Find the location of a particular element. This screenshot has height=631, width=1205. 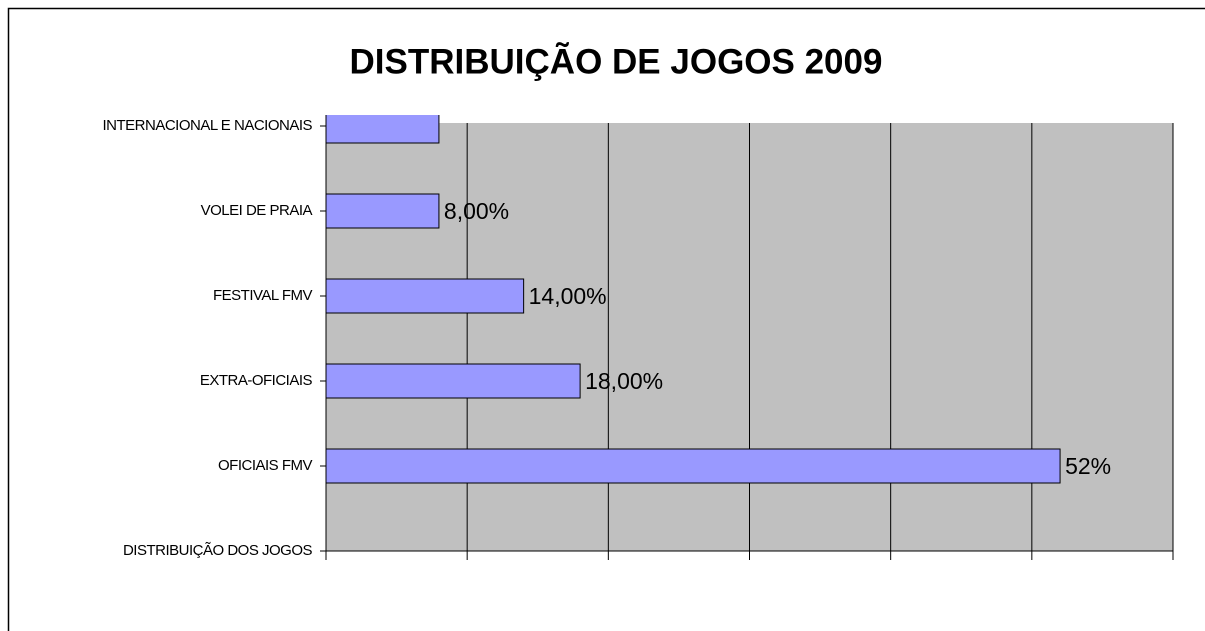

y-tick-label: EXTRA-OFICIAIS is located at coordinates (256, 380).